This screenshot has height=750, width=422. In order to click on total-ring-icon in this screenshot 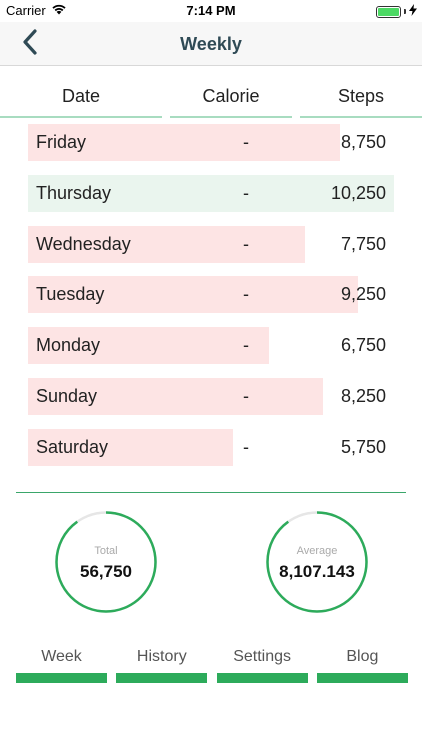, I will do `click(106, 562)`.